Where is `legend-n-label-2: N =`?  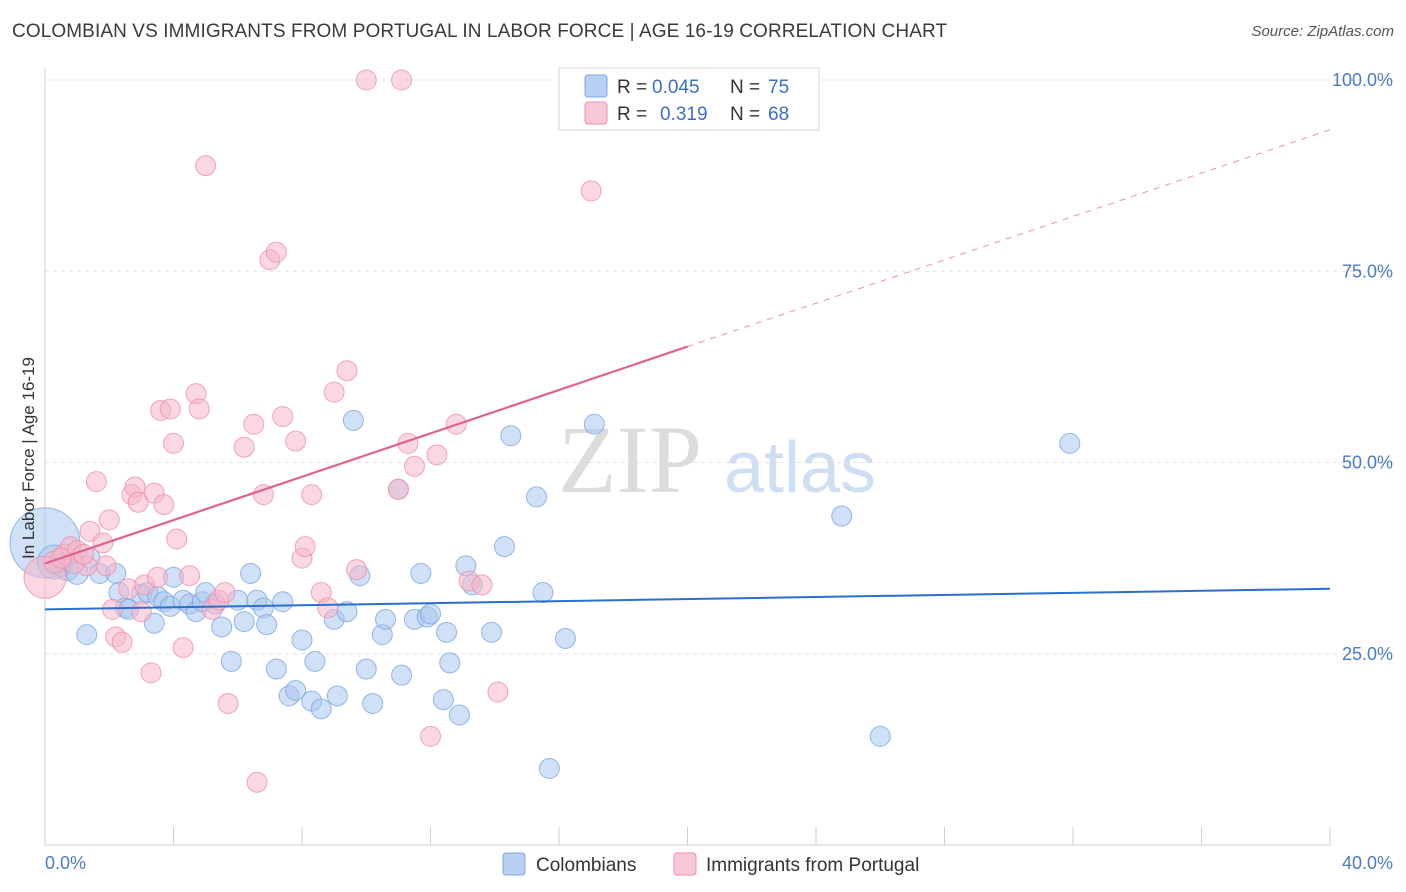
legend-n-label-2: N = is located at coordinates (745, 114).